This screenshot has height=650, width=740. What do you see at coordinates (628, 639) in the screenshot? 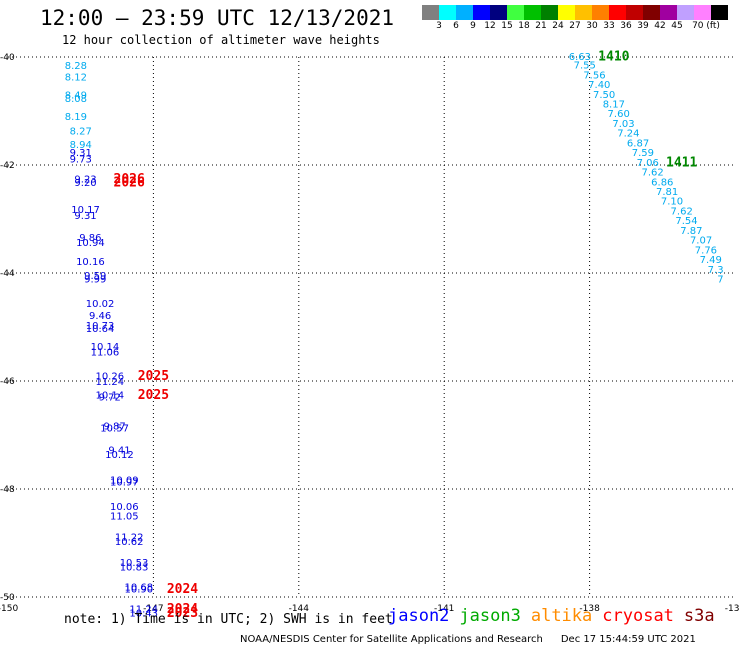
I see `generated-timestamp: Dec 17 15:44:59 UTC 2021` at bounding box center [628, 639].